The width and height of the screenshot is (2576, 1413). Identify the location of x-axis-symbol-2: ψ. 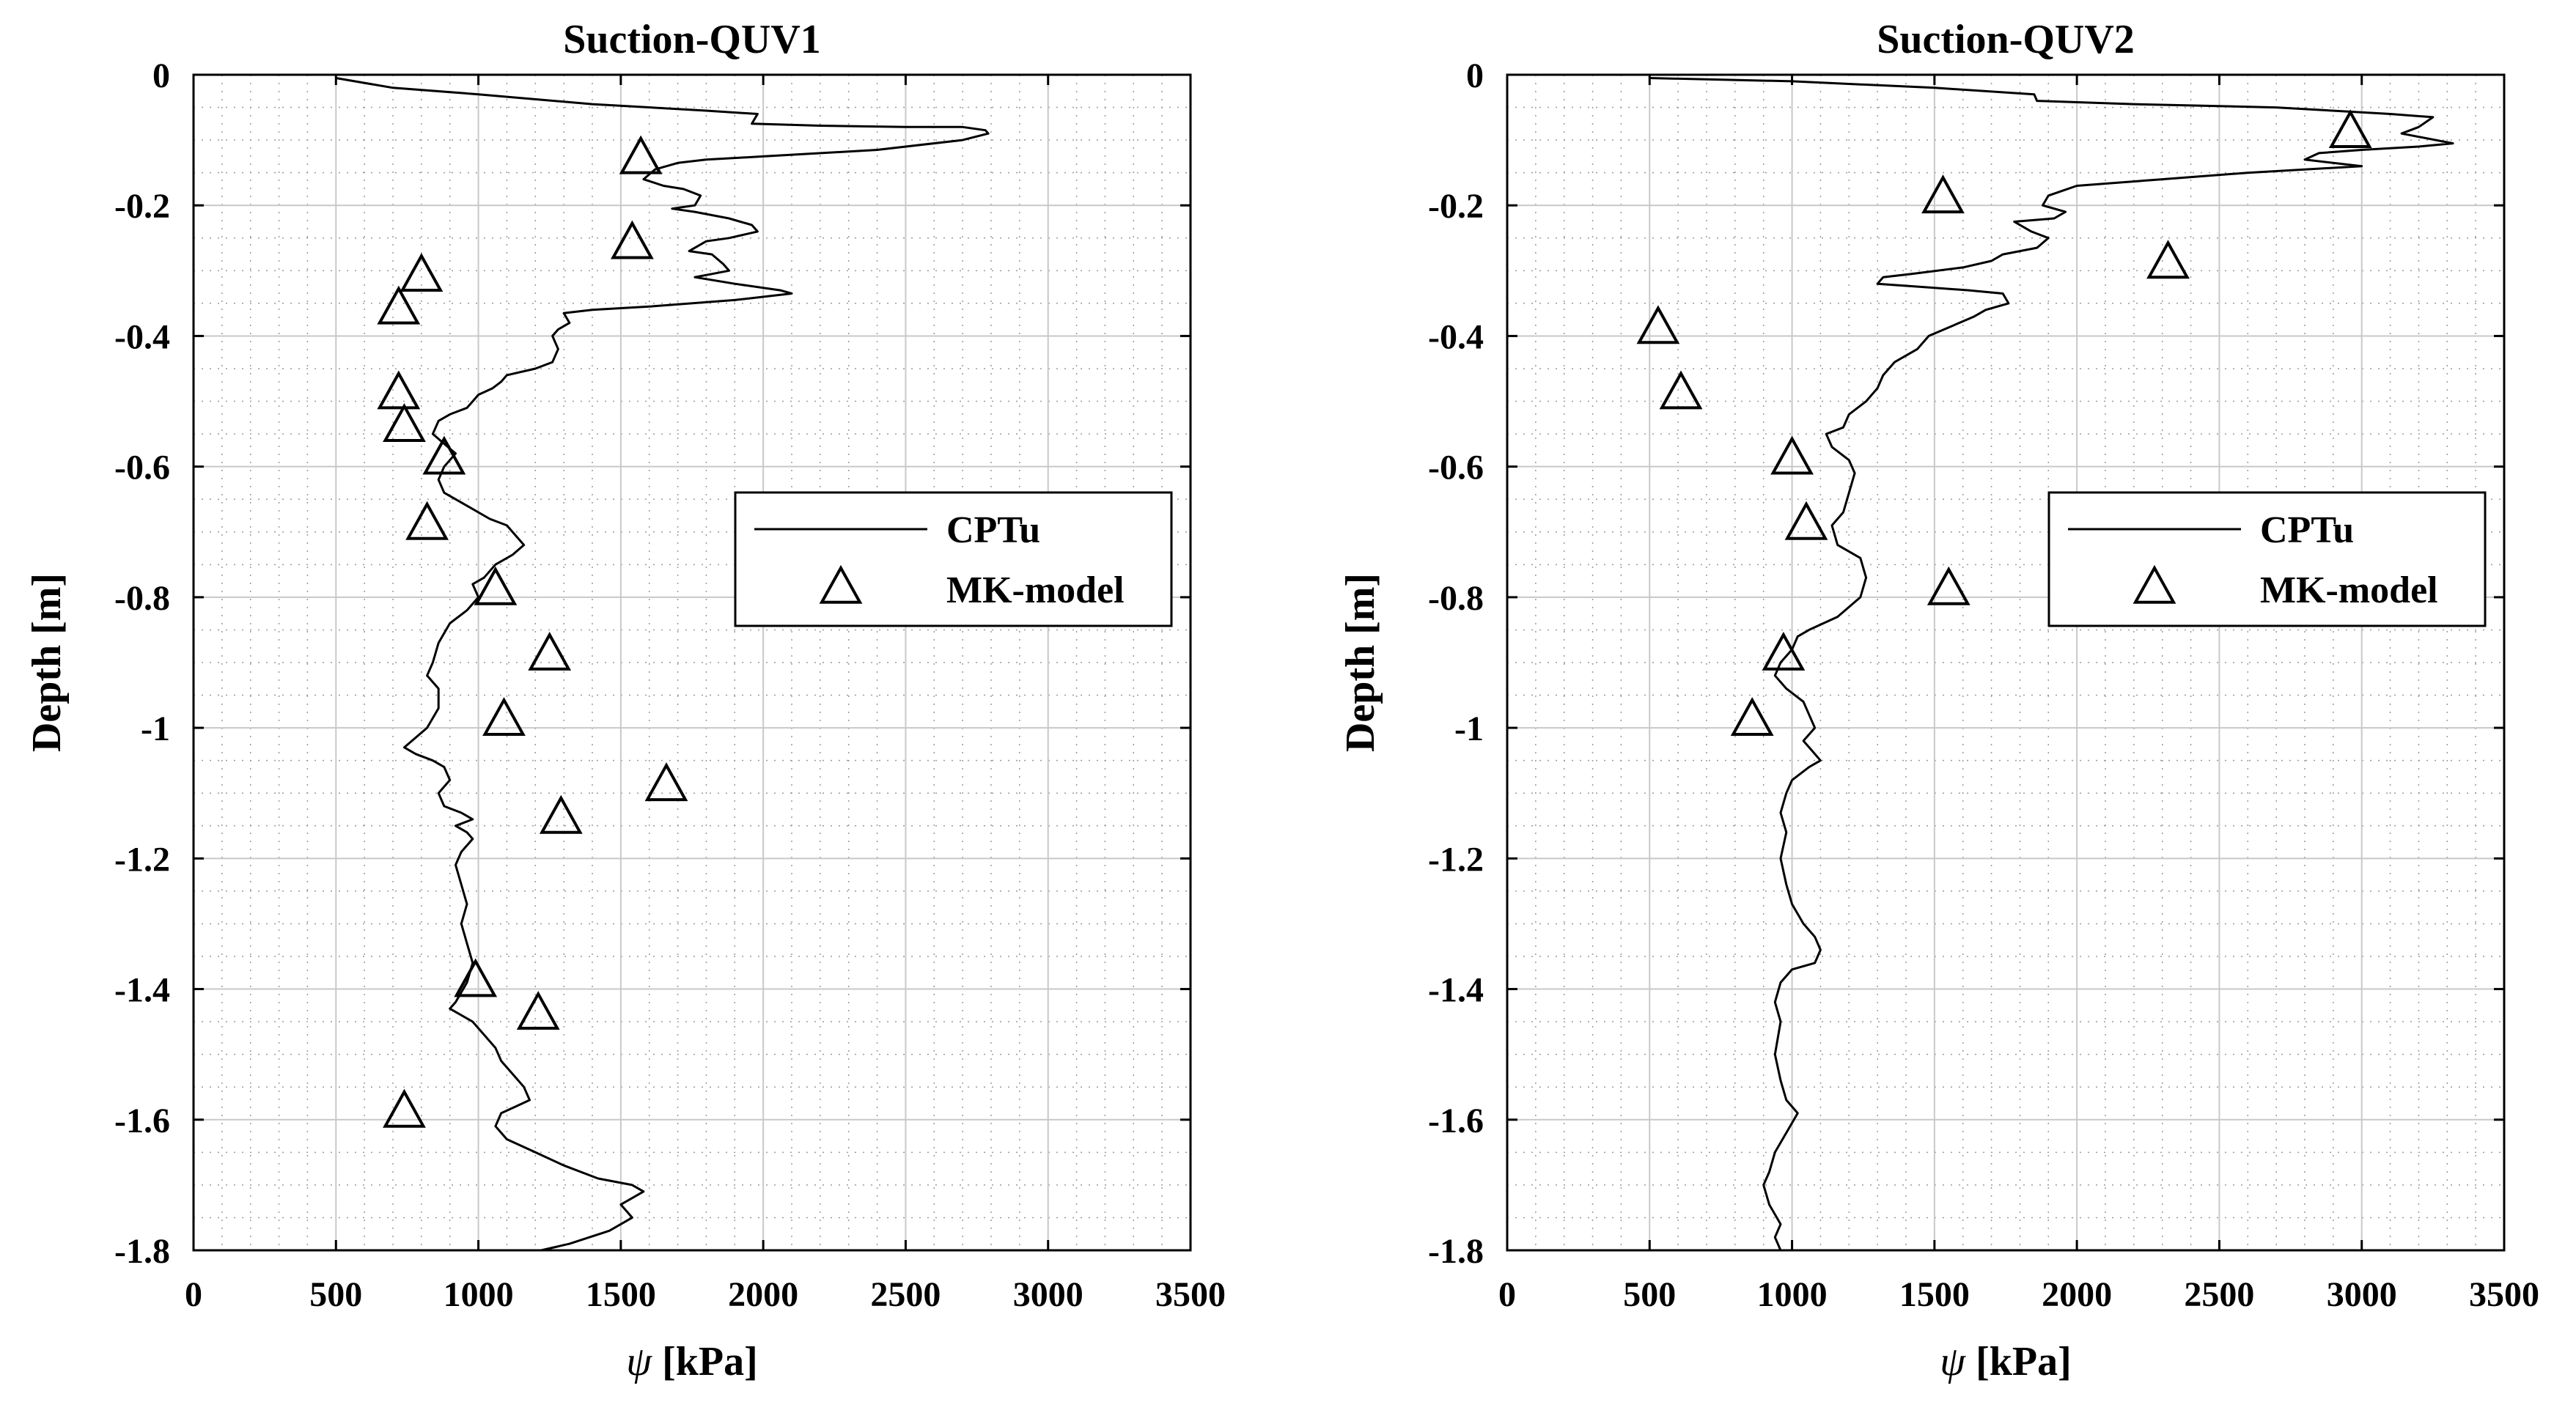
(1953, 1361).